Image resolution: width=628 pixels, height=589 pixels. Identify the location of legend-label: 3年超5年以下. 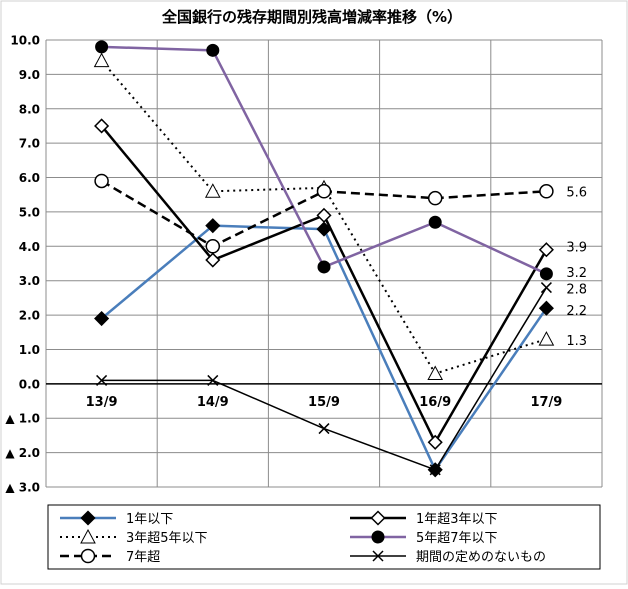
(167, 538).